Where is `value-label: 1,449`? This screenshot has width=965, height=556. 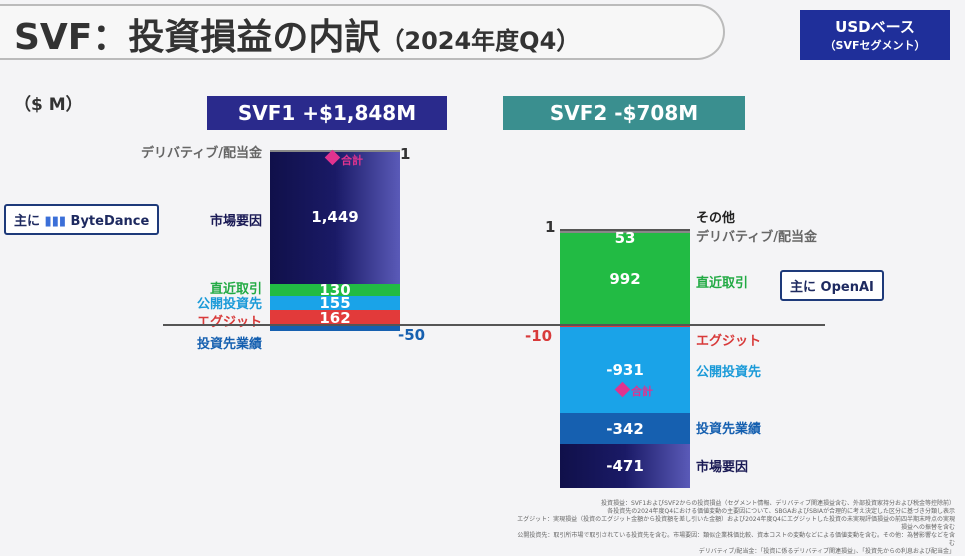 value-label: 1,449 is located at coordinates (335, 216).